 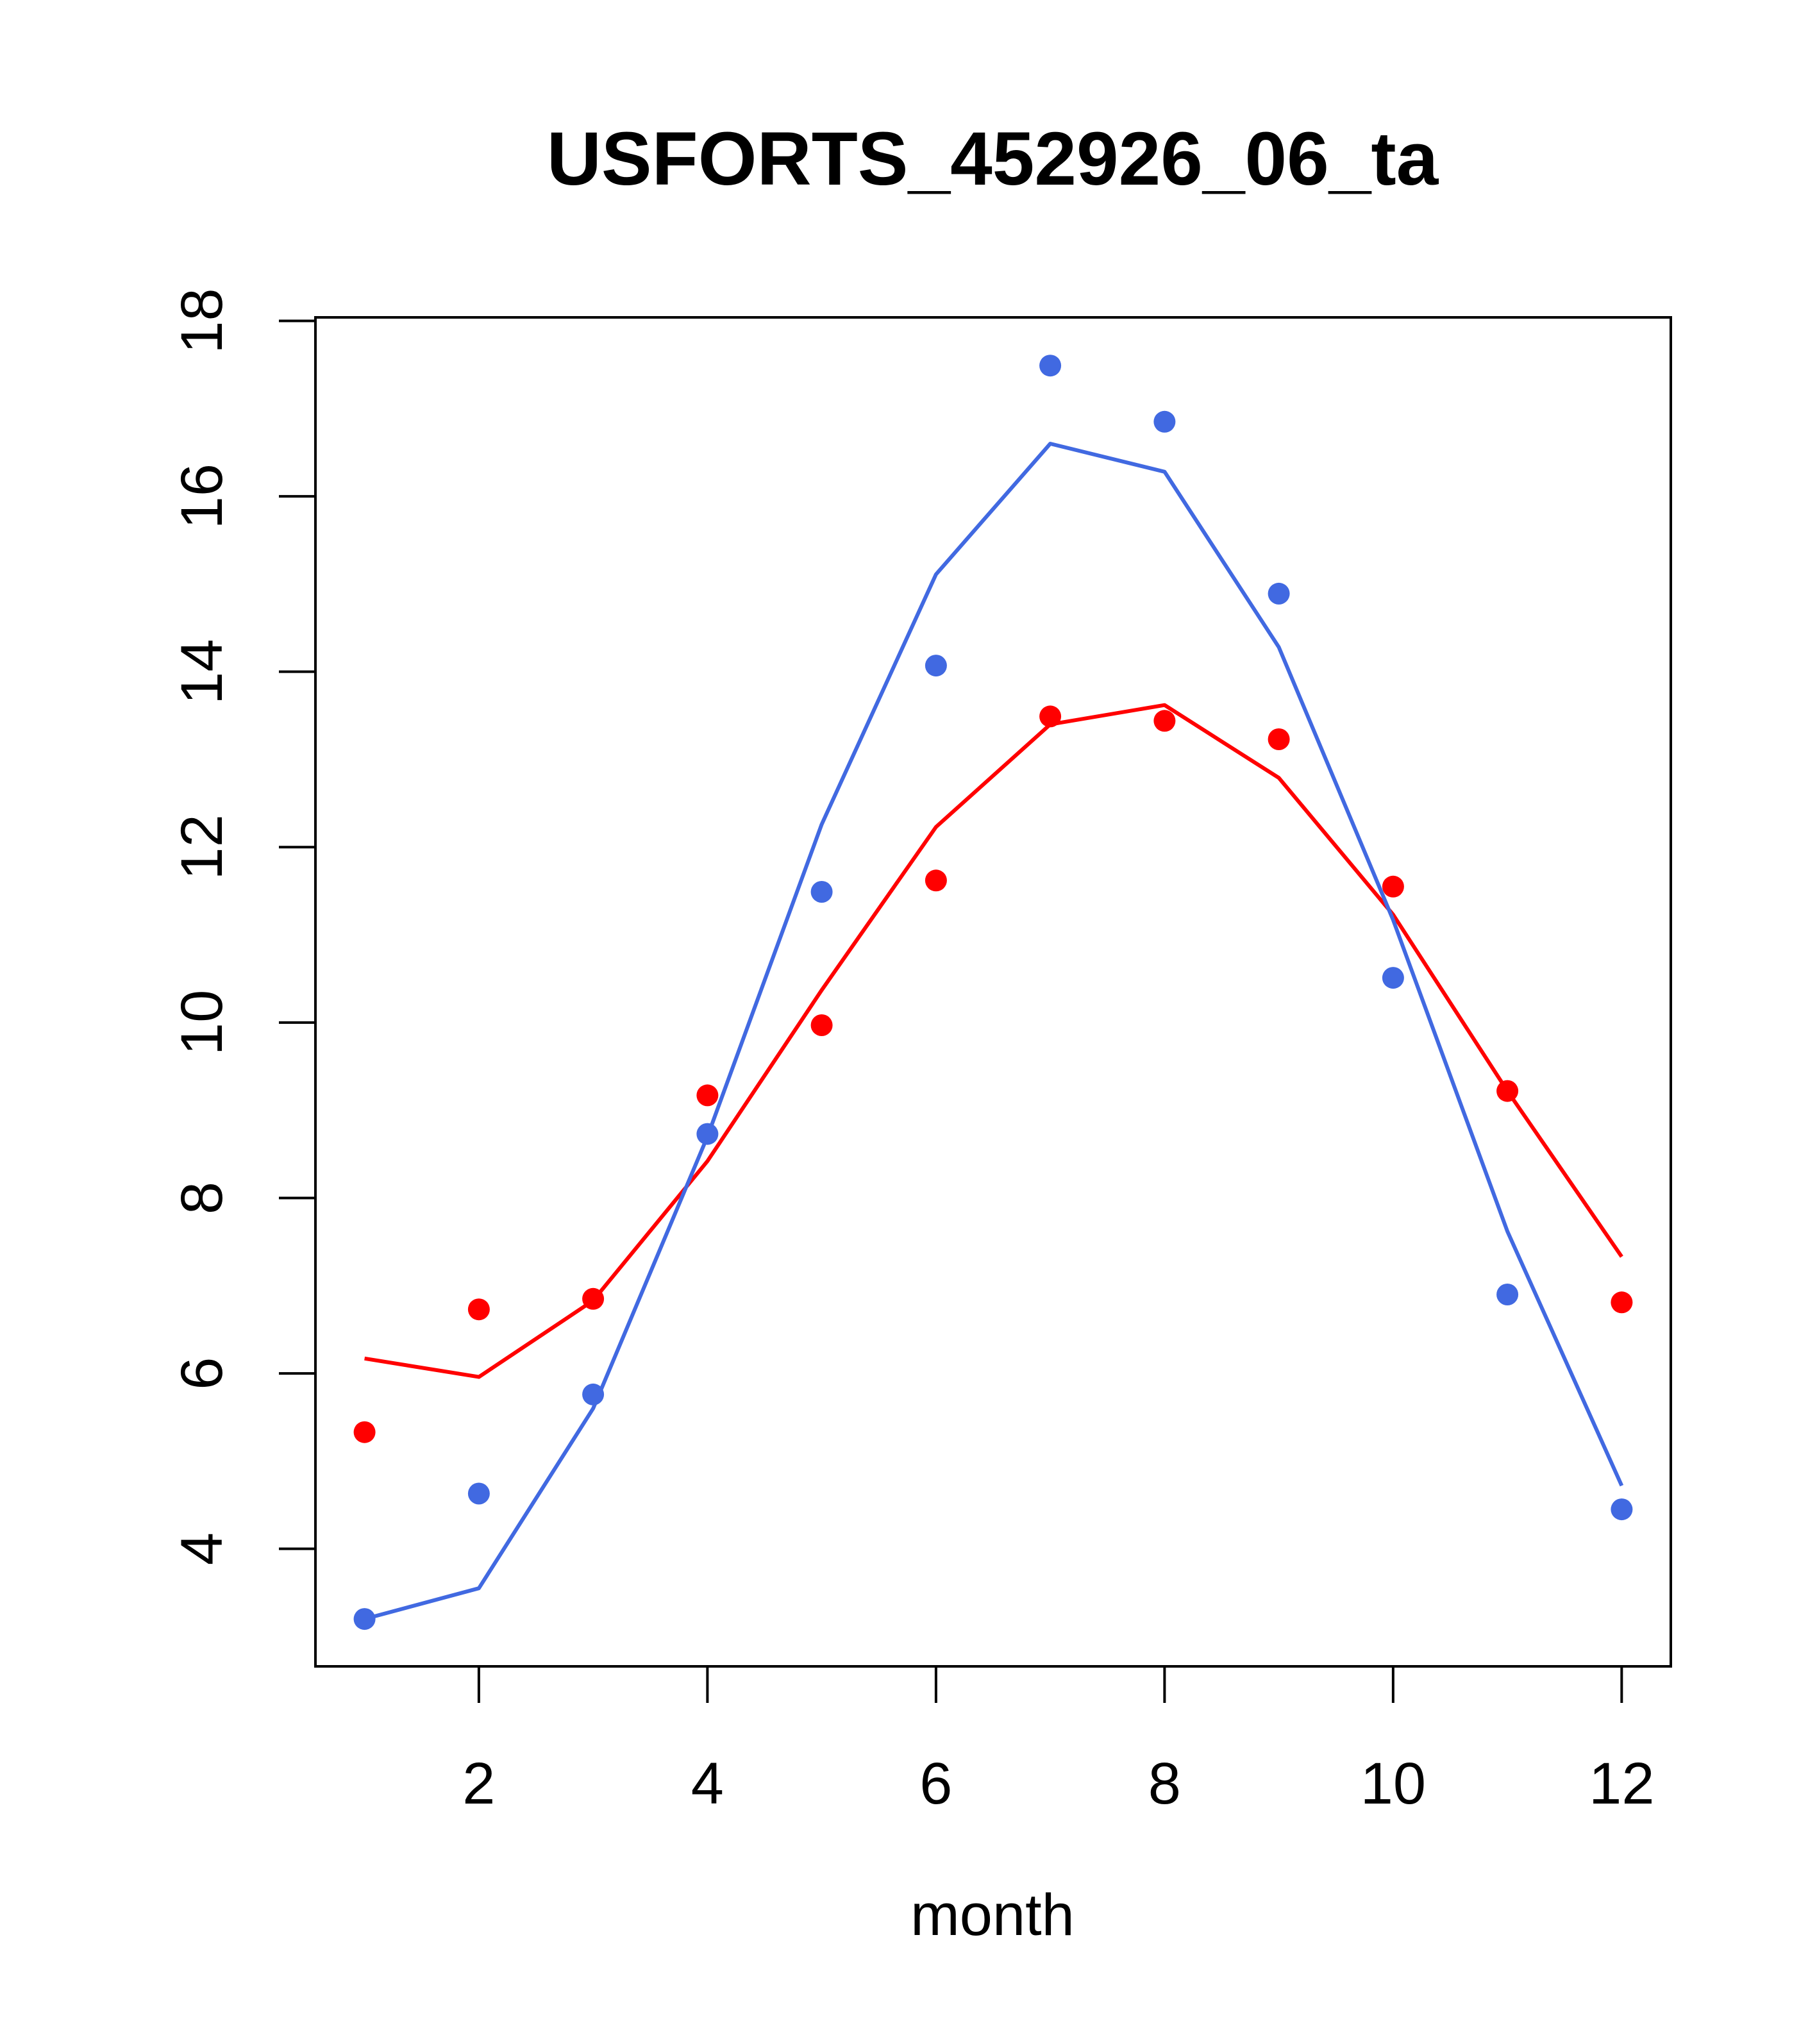 I want to click on x-tick-label: 4, so click(x=707, y=1784).